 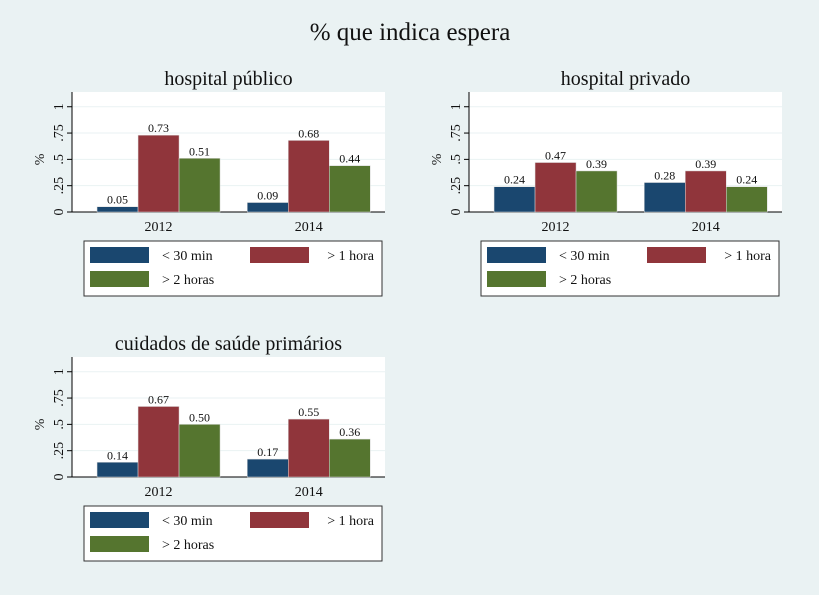 What do you see at coordinates (117, 455) in the screenshot?
I see `bar-data-label: 0.14` at bounding box center [117, 455].